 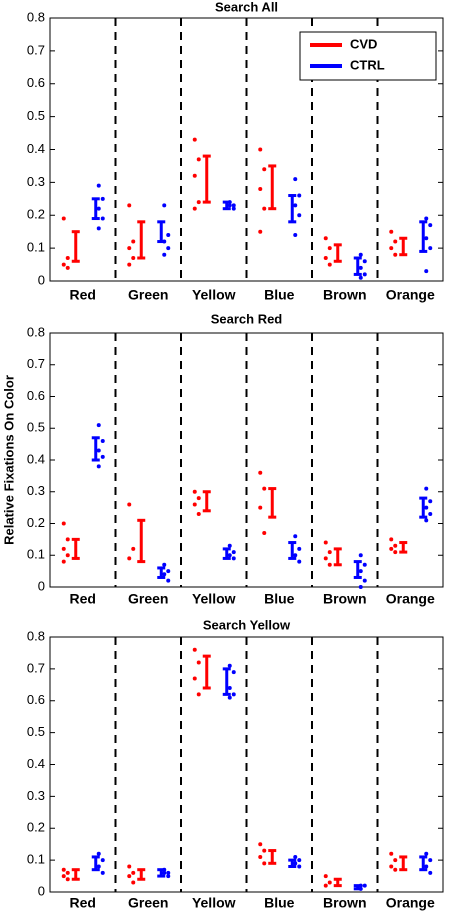 What do you see at coordinates (148, 903) in the screenshot?
I see `x-tick-label: Green` at bounding box center [148, 903].